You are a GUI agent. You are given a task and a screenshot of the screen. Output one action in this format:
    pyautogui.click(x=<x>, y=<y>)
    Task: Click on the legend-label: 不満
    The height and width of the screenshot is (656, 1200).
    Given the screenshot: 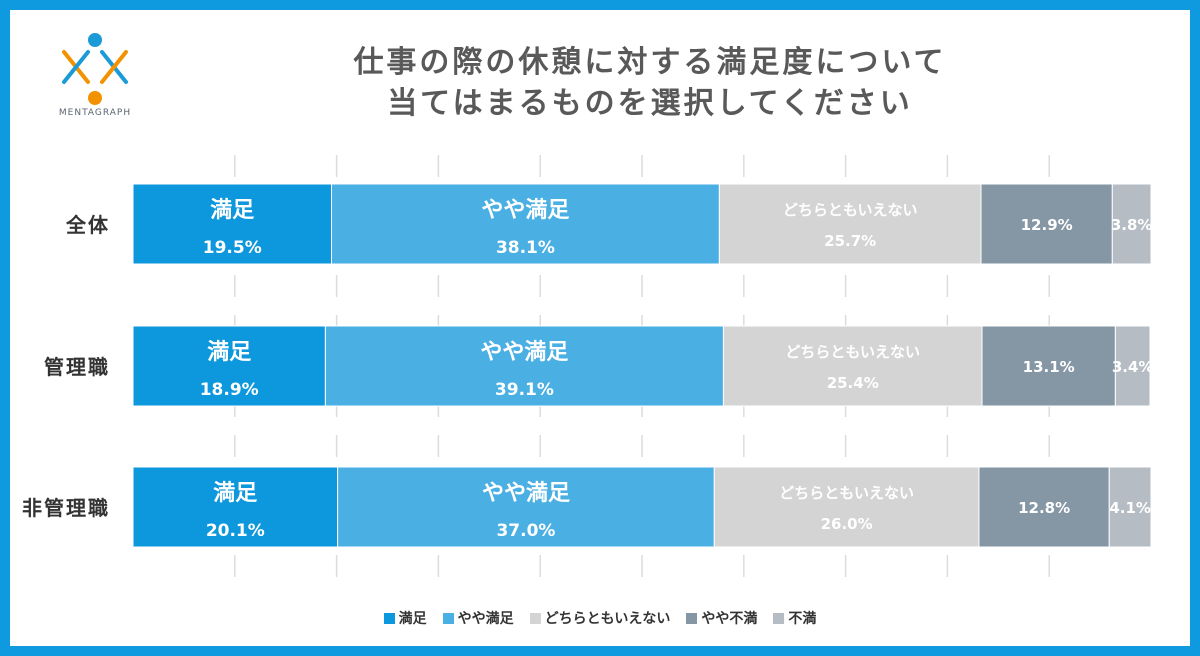 What is the action you would take?
    pyautogui.click(x=802, y=619)
    